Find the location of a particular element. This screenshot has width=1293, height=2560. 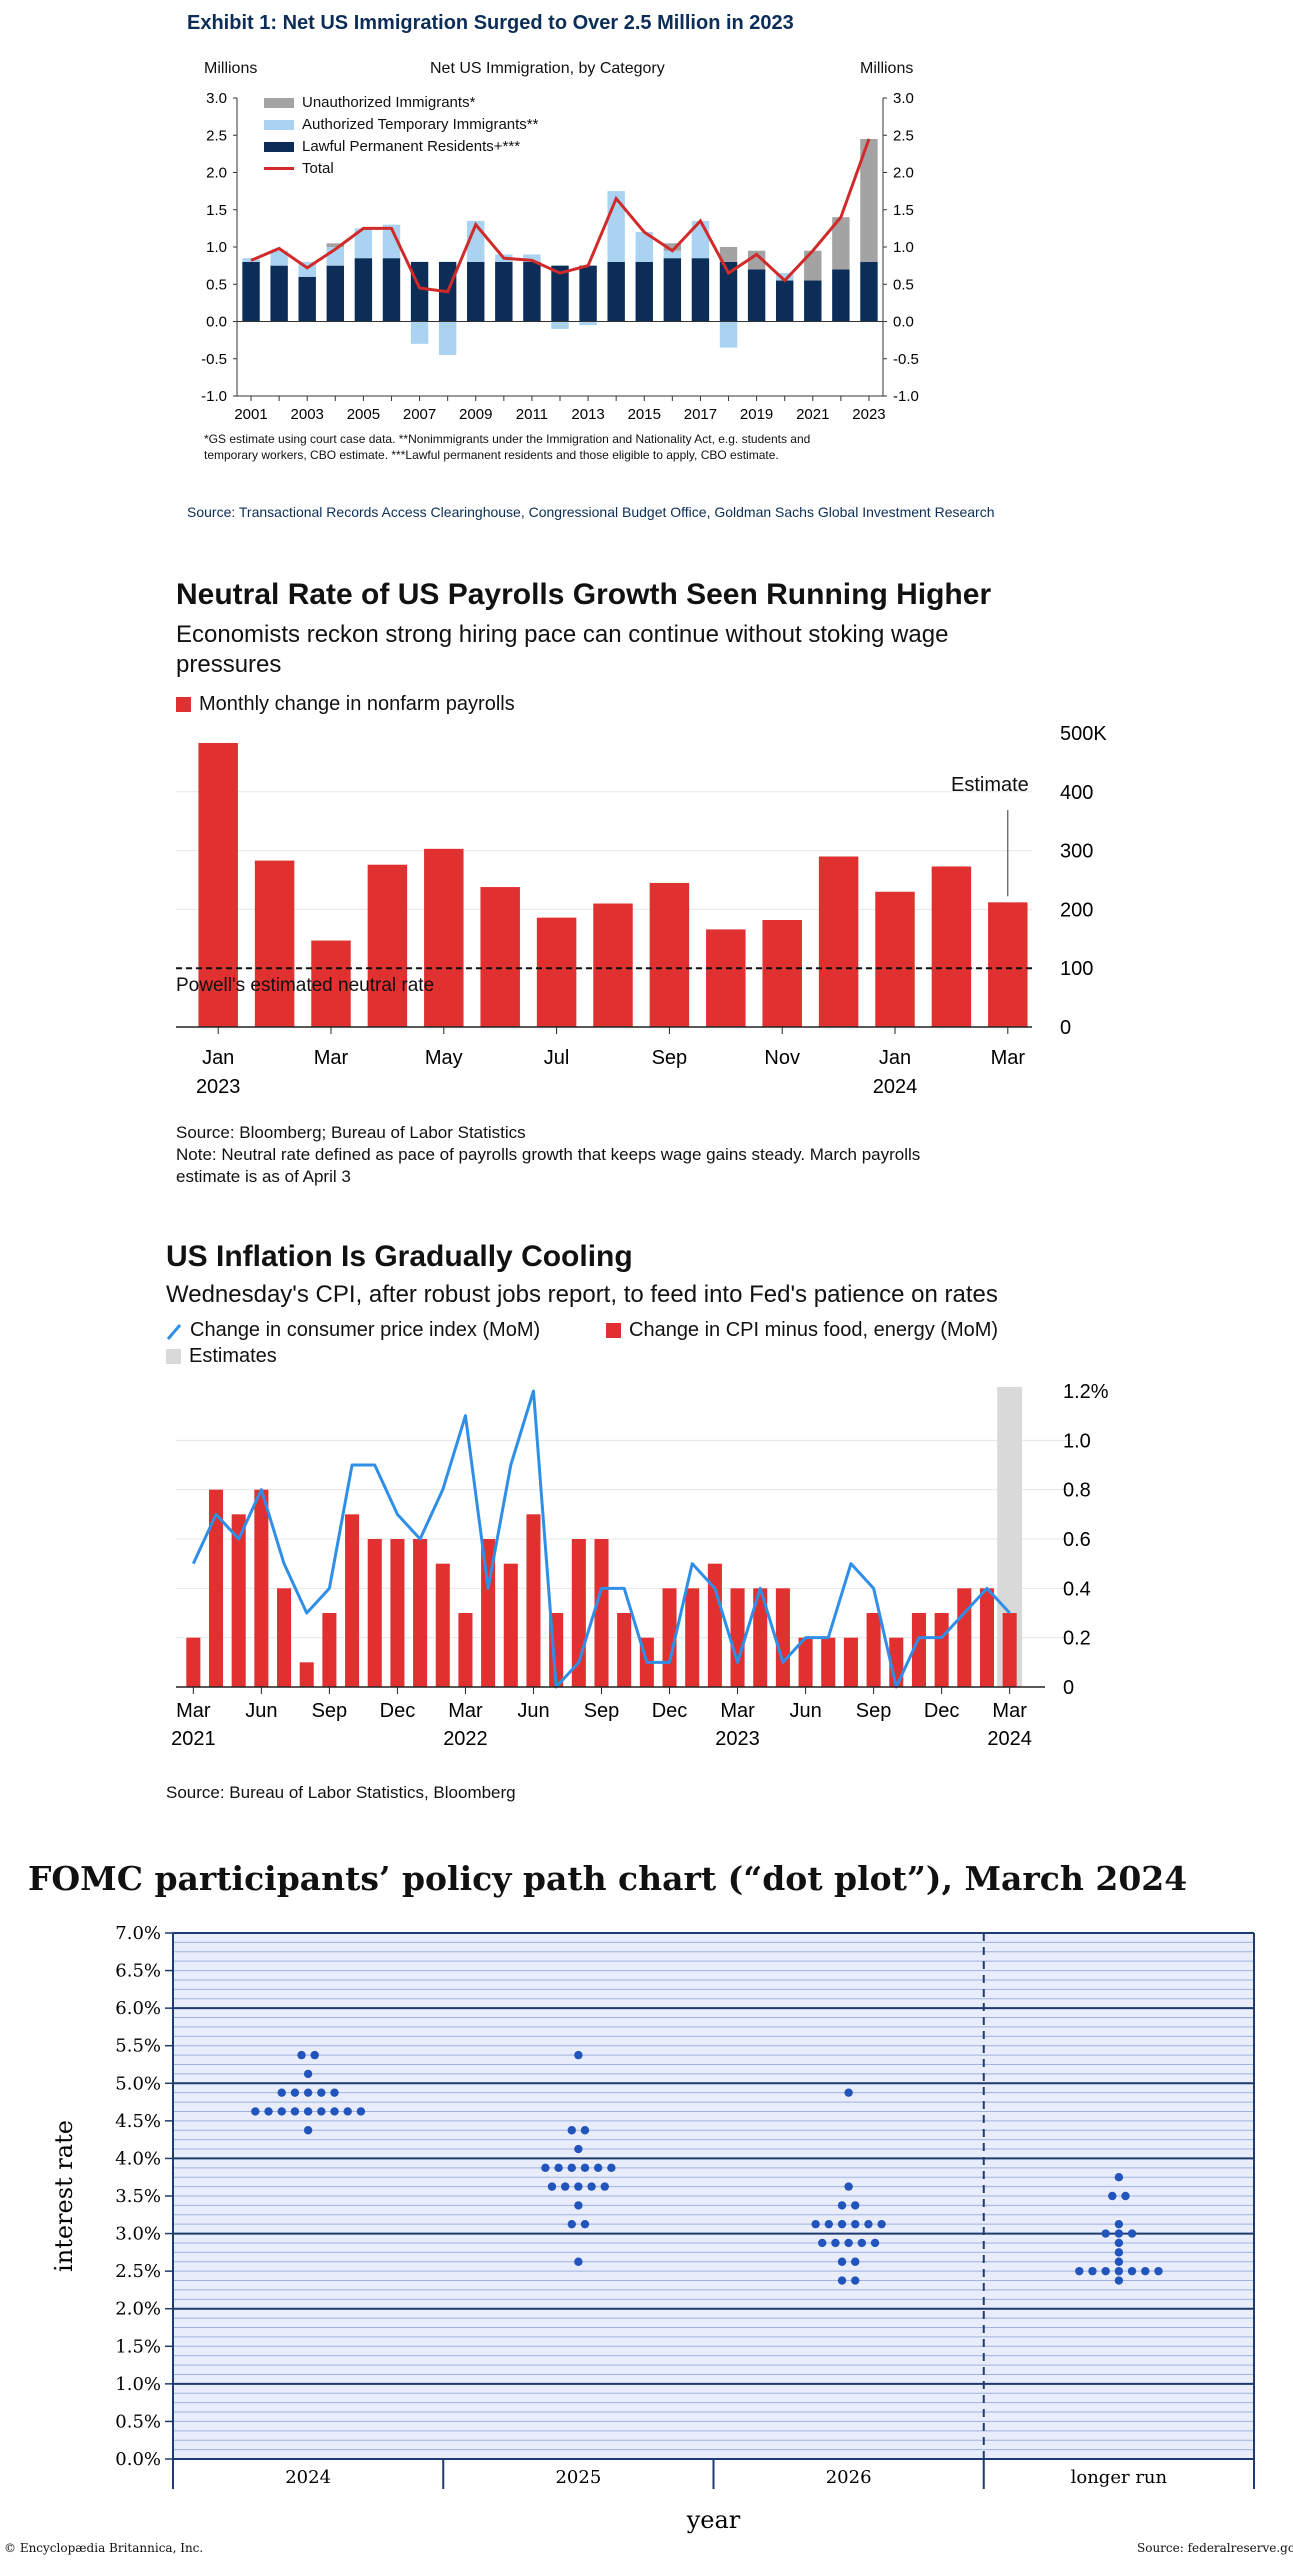

bar-Sep 2023 is located at coordinates (669, 954).